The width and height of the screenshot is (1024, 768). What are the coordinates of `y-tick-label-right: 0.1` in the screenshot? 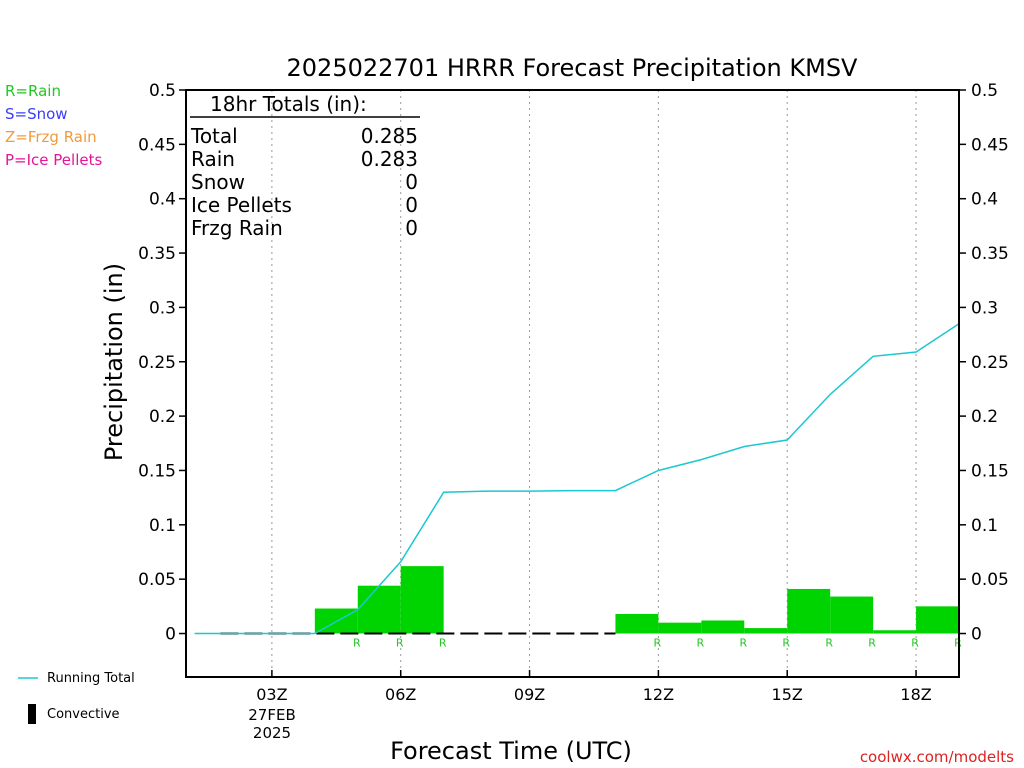 It's located at (984, 526).